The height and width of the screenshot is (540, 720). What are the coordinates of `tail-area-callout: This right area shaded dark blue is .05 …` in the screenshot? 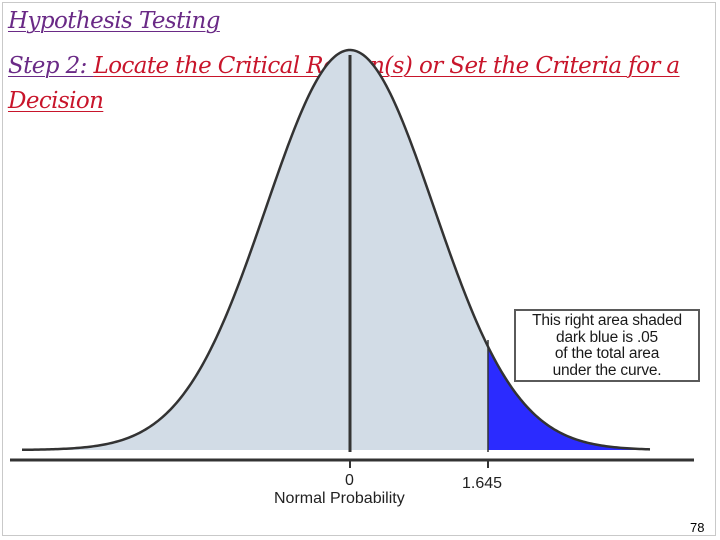 It's located at (607, 345).